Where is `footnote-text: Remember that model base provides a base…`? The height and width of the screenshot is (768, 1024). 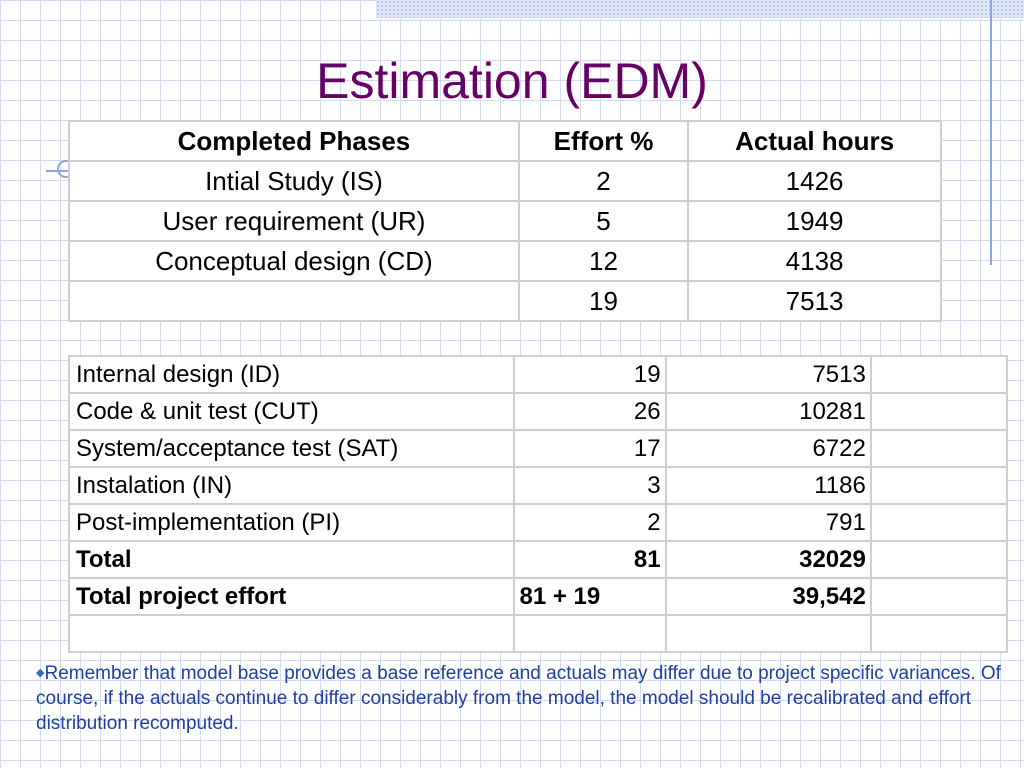 footnote-text: Remember that model base provides a base… is located at coordinates (518, 698).